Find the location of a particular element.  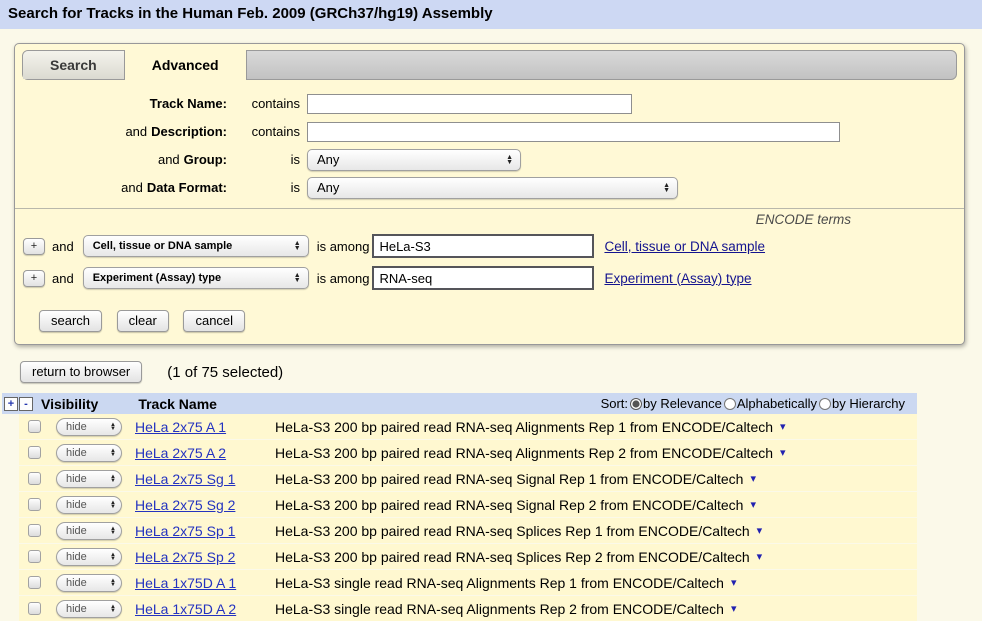

encode-terms-label: ENCODE terms is located at coordinates (803, 219).